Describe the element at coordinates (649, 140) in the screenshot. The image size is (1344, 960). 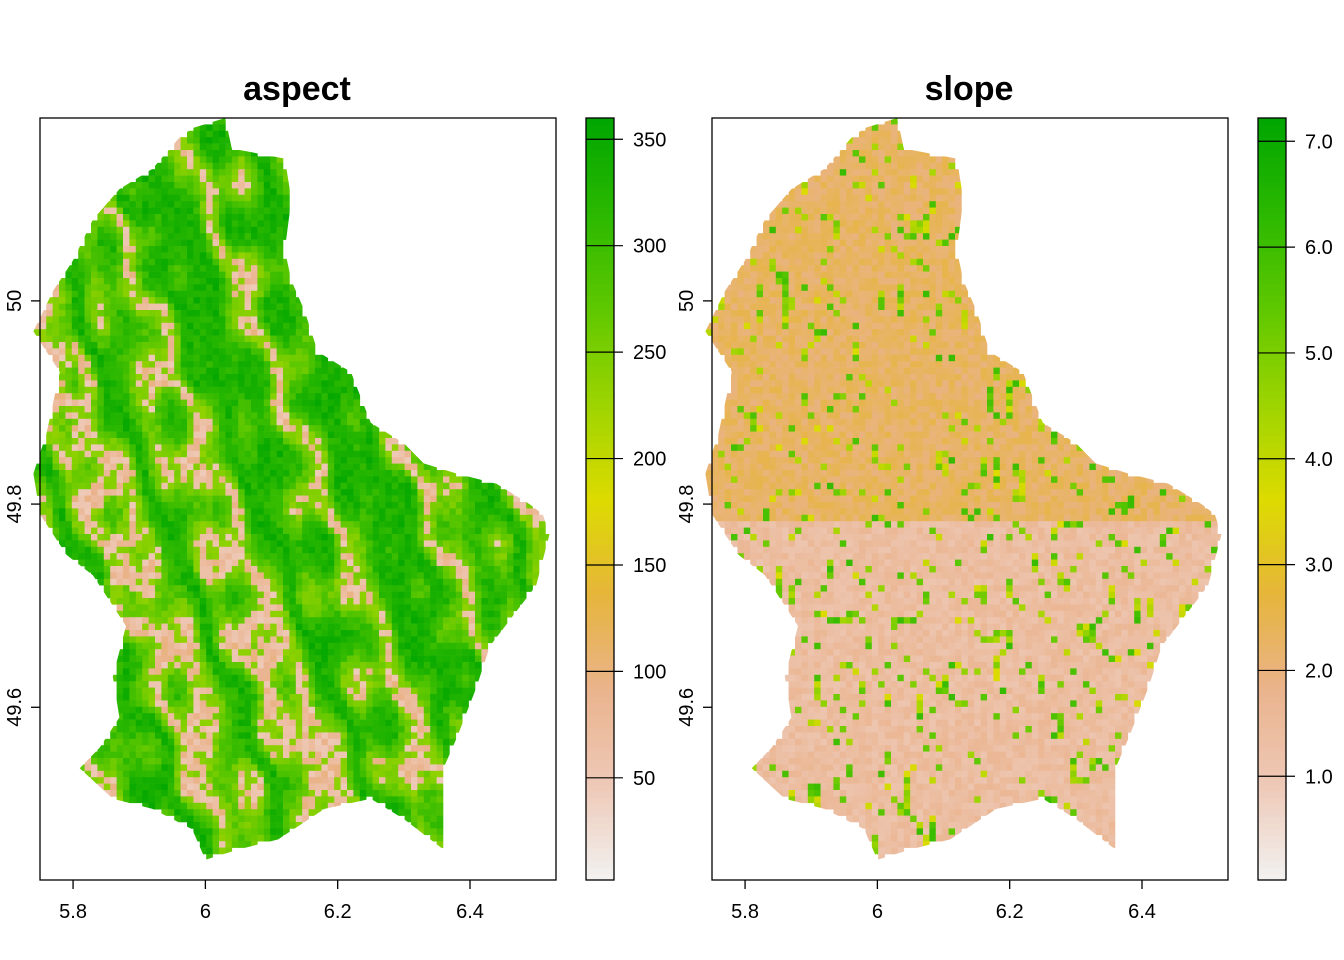
I see `legend-tick-label: 350` at that location.